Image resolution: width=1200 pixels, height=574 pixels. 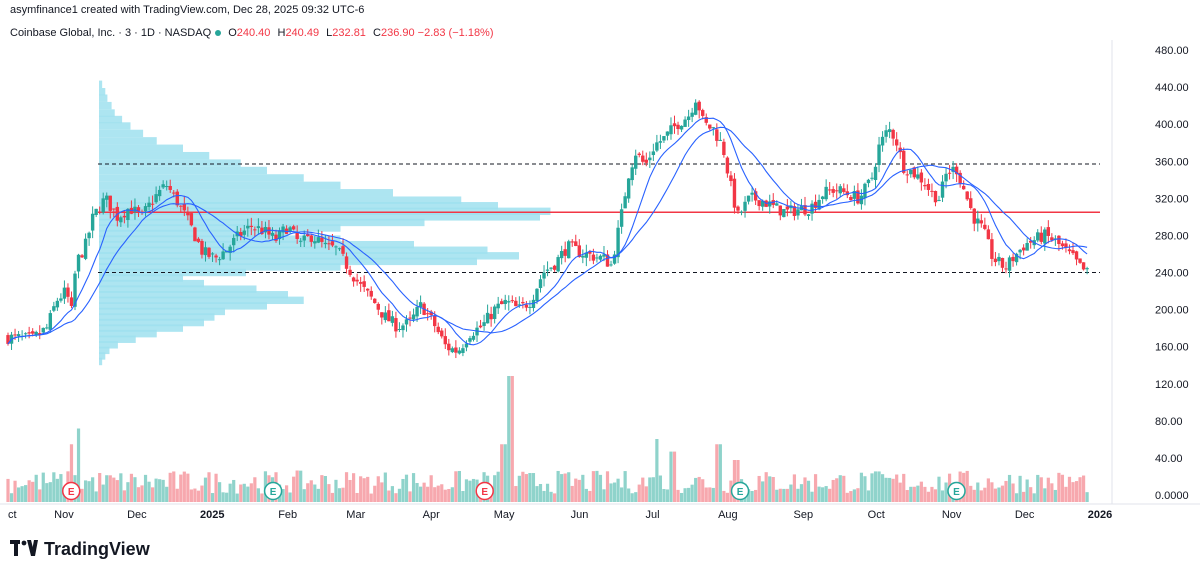 I want to click on time-tick-label: Nov, so click(x=952, y=515).